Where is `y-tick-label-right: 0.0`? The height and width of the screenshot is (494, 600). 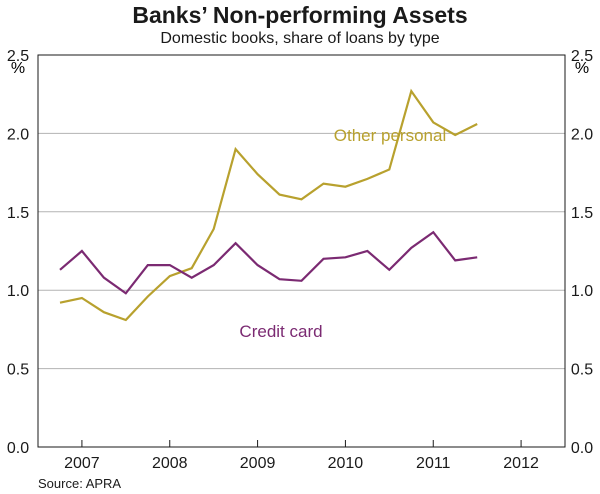
y-tick-label-right: 0.0 is located at coordinates (582, 448).